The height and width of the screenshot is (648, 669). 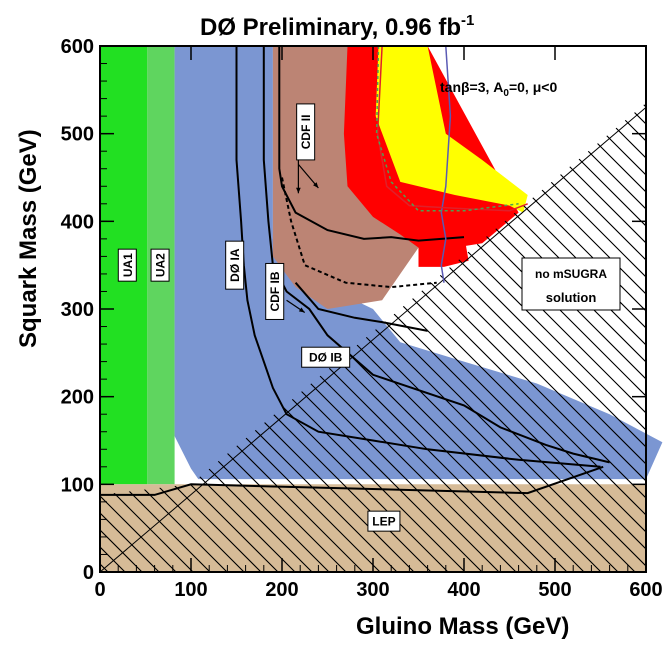 I want to click on ua2-label: UA2, so click(x=160, y=265).